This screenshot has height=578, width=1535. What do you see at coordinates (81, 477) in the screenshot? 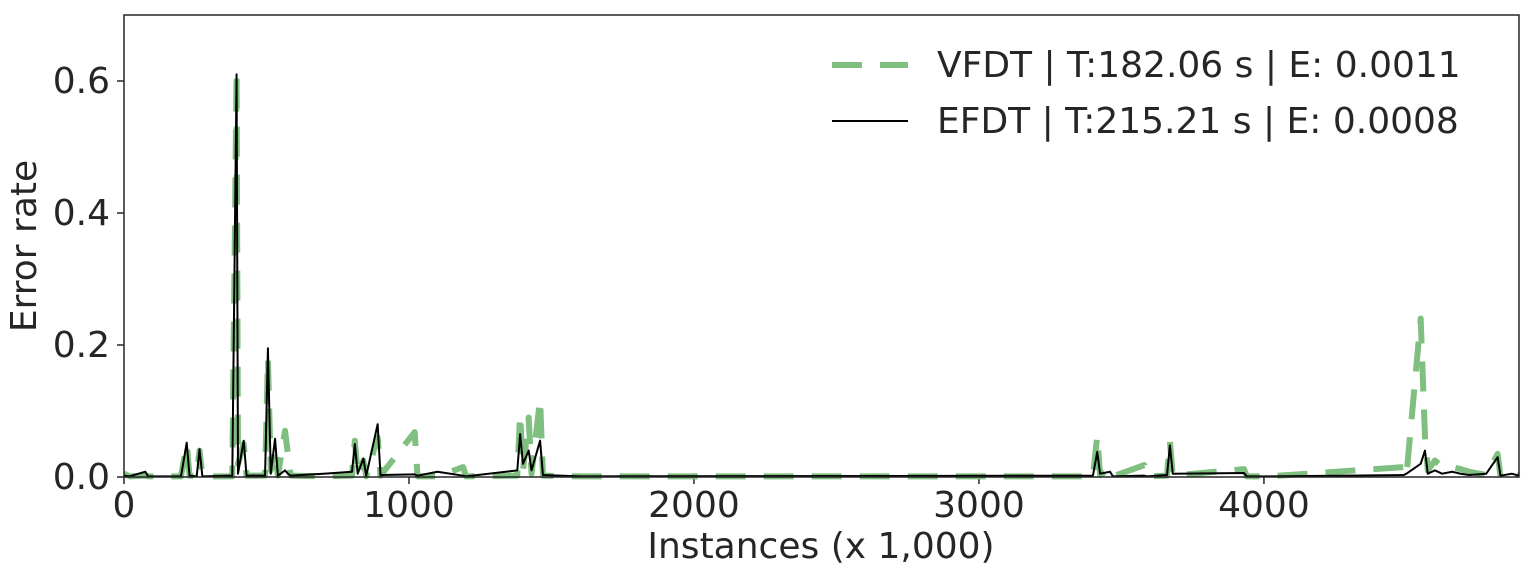
I see `y-tick-label: 0.0` at bounding box center [81, 477].